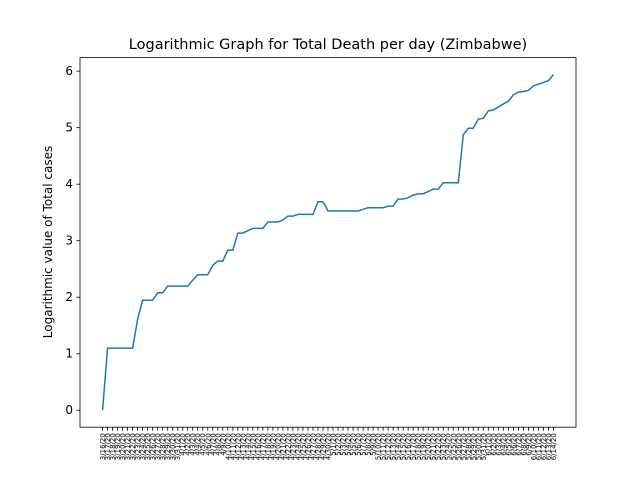 This screenshot has height=480, width=640. I want to click on x-tick-label: 4/5/20, so click(203, 444).